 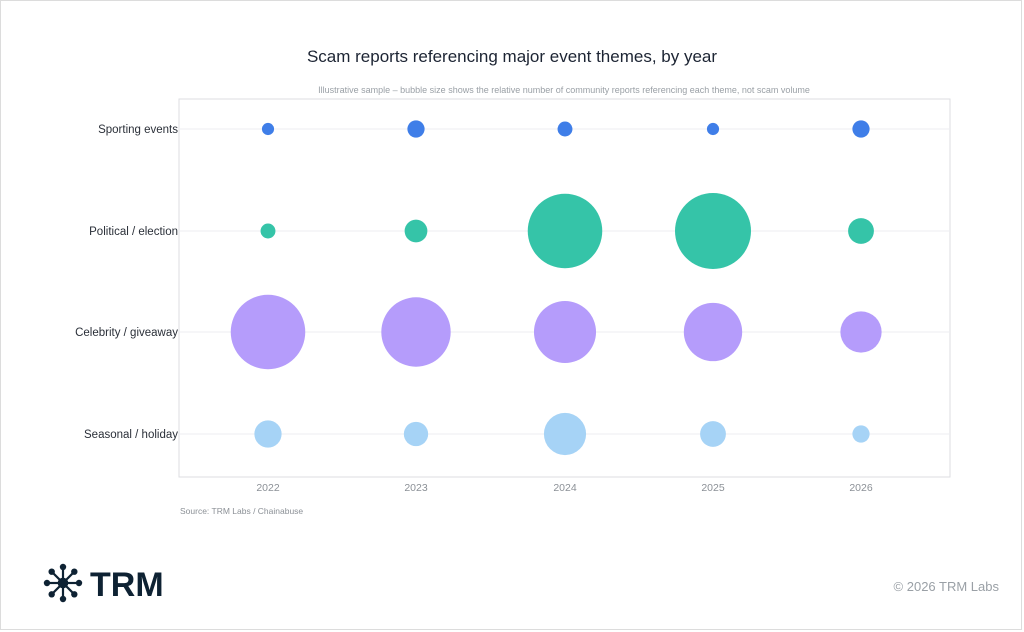 I want to click on network-node-icon, so click(x=63, y=583).